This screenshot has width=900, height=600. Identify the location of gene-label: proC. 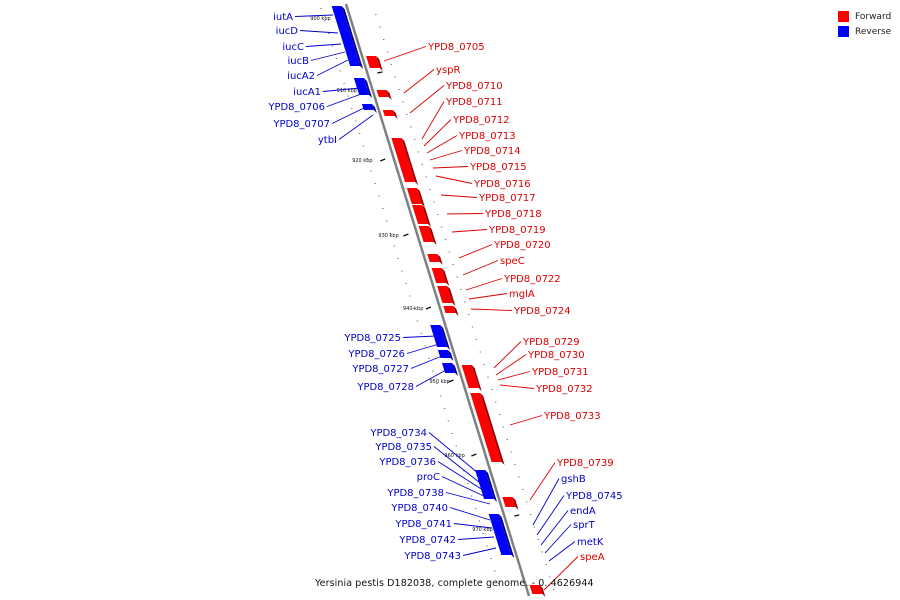
(428, 477).